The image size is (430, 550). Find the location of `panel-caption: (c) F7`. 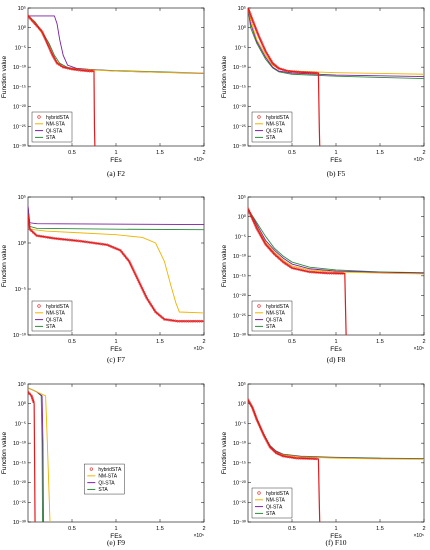

panel-caption: (c) F7 is located at coordinates (116, 359).